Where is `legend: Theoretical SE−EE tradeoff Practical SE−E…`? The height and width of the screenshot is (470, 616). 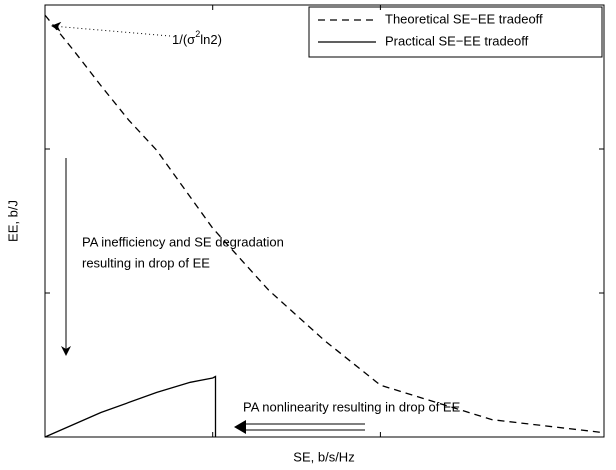 legend: Theoretical SE−EE tradeoff Practical SE−E… is located at coordinates (430, 29).